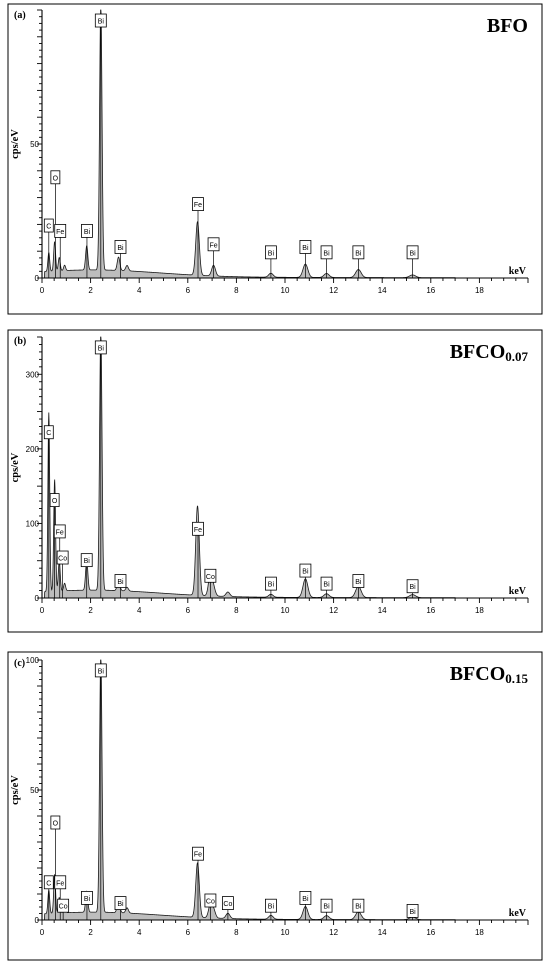  Describe the element at coordinates (20, 341) in the screenshot. I see `panel-letter: (b)` at that location.